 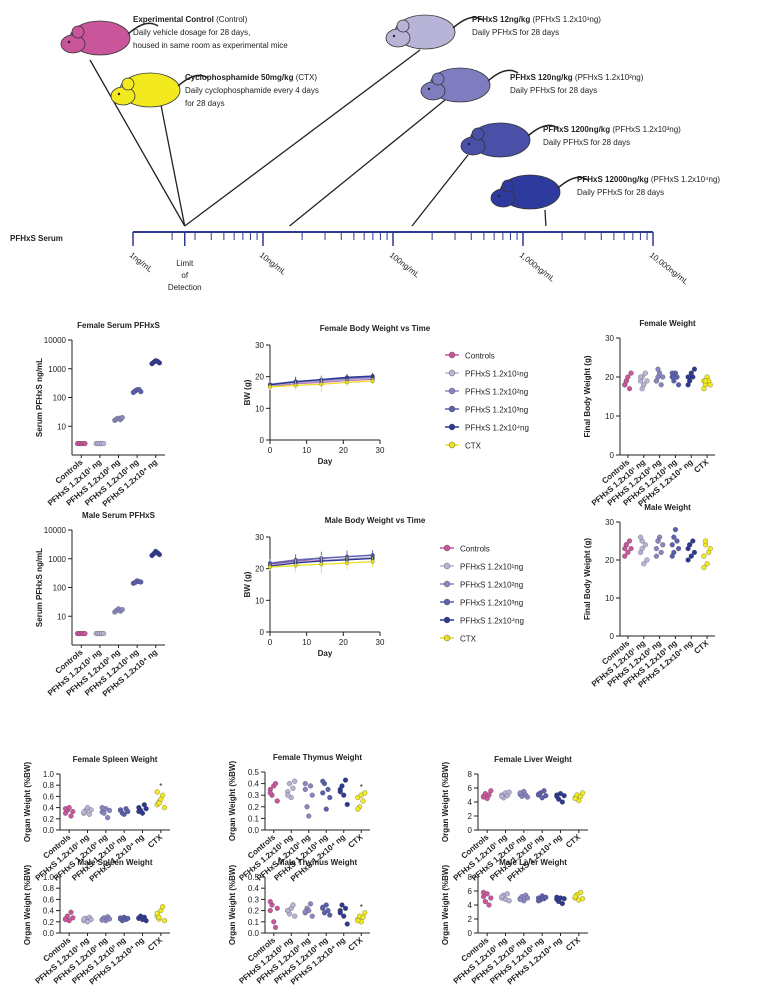 What do you see at coordinates (473, 146) in the screenshot?
I see `mouse-head` at bounding box center [473, 146].